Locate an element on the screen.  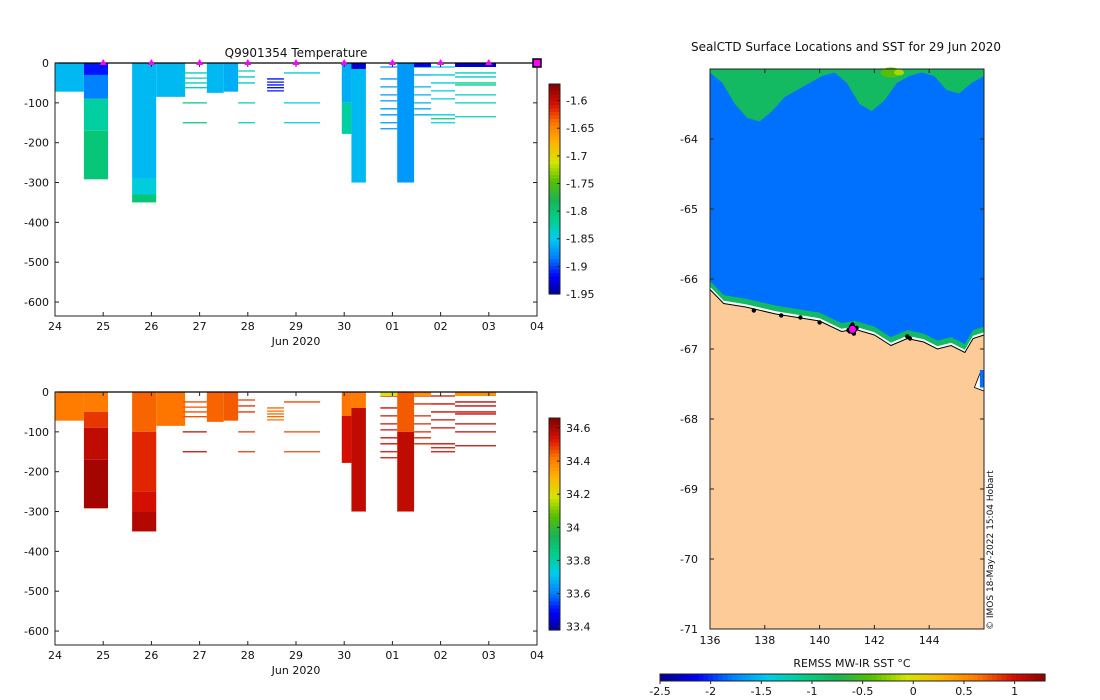
warm-sst-patch is located at coordinates (890, 72).